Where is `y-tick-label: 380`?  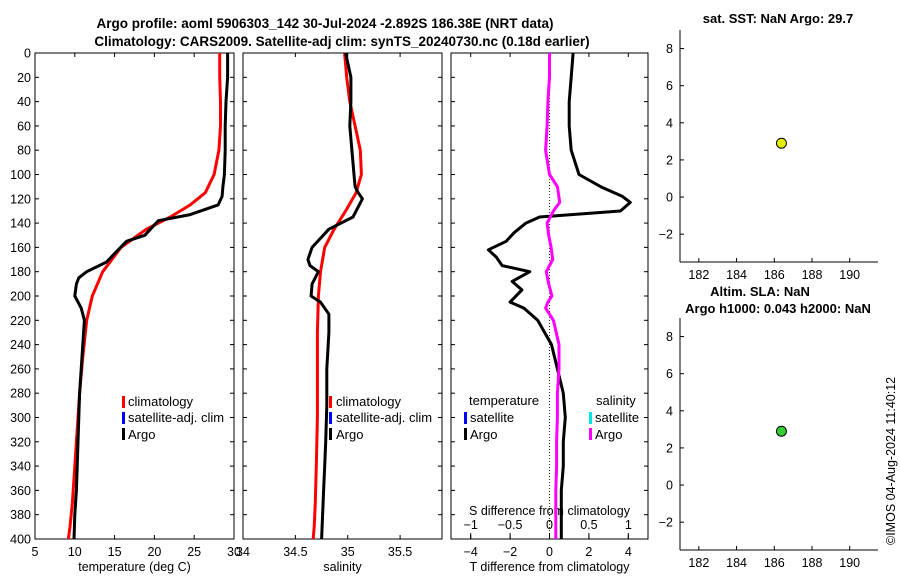 y-tick-label: 380 is located at coordinates (20, 515).